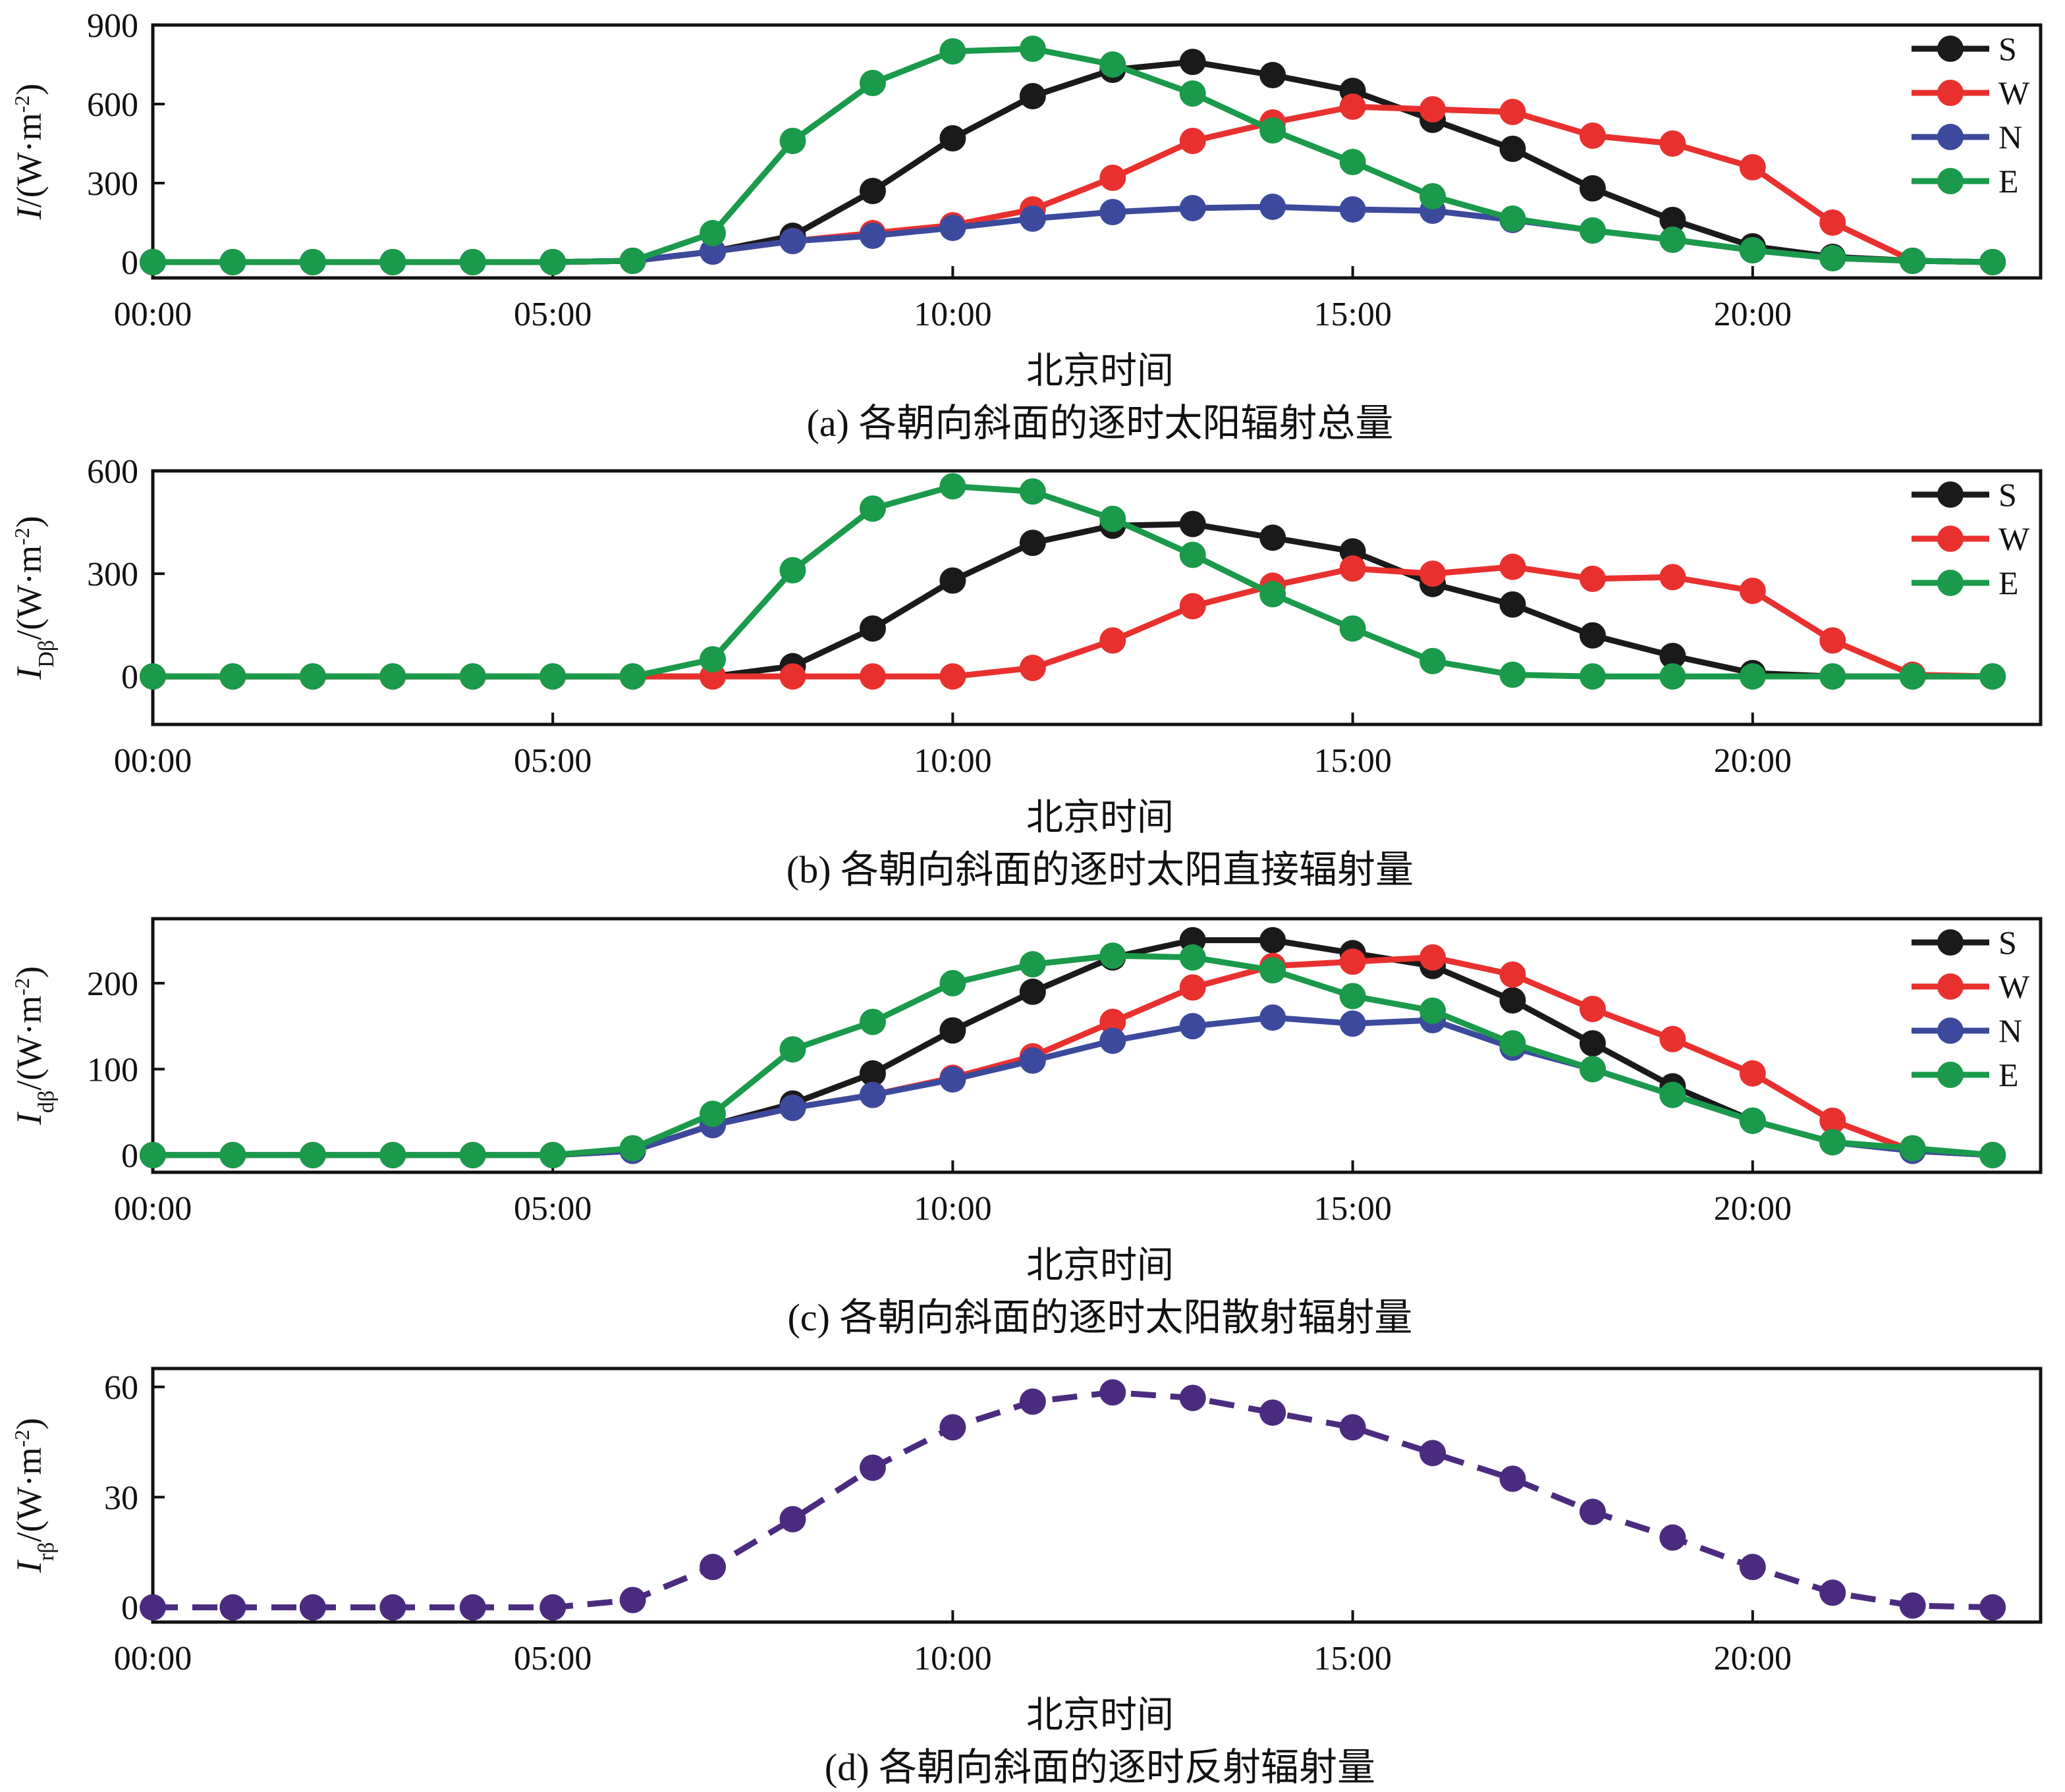 This screenshot has height=1792, width=2065. What do you see at coordinates (22, 987) in the screenshot?
I see `y-axis-label-superscript: -2` at bounding box center [22, 987].